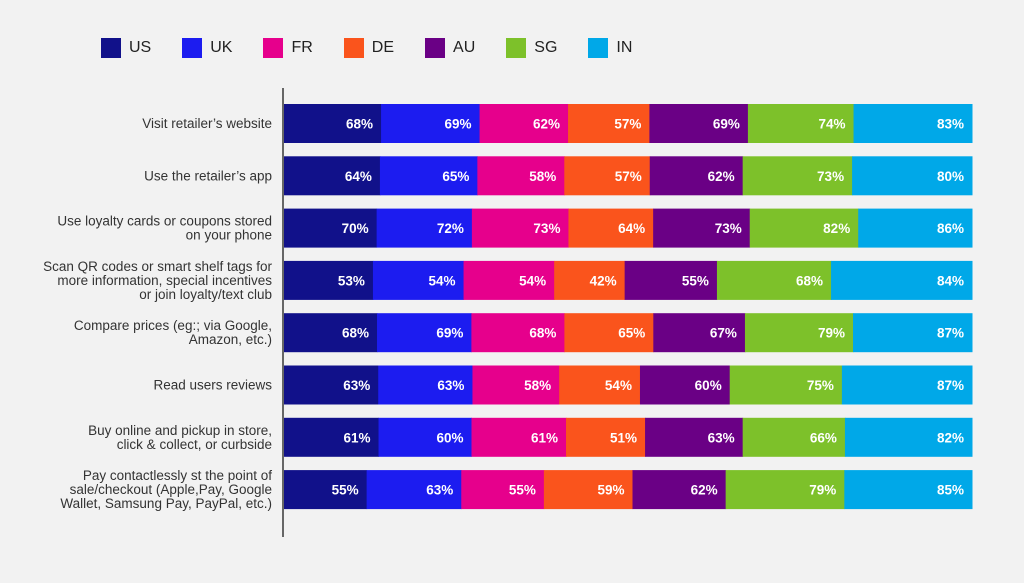  I want to click on data-label: 82%, so click(836, 228).